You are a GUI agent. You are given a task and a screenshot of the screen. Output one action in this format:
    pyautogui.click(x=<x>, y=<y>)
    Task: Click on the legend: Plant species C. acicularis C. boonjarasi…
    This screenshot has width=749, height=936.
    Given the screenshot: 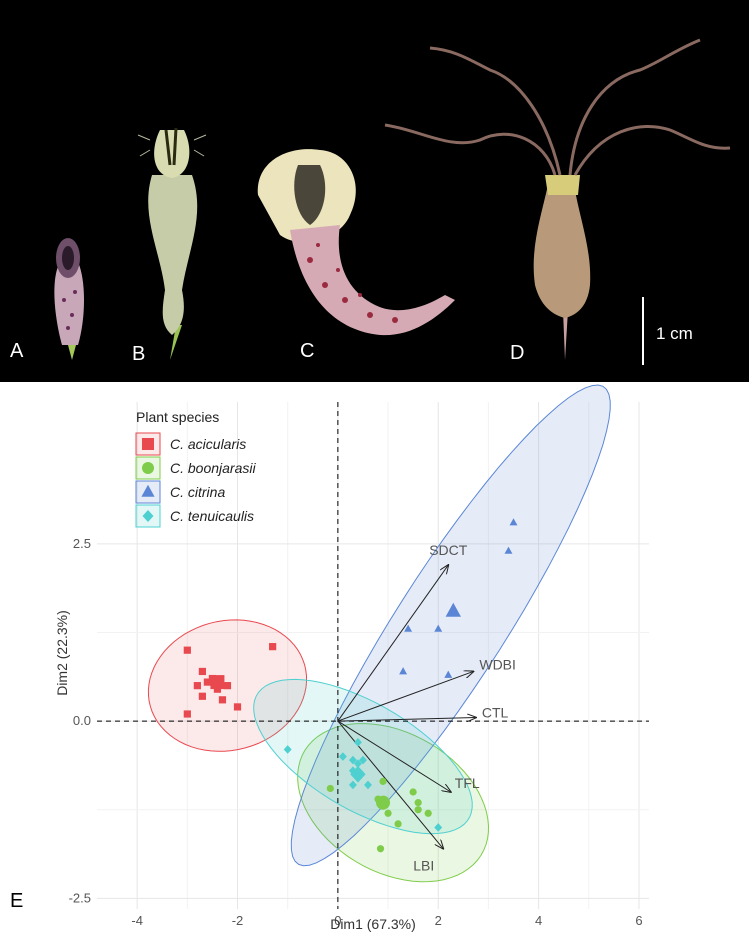 What is the action you would take?
    pyautogui.click(x=195, y=468)
    